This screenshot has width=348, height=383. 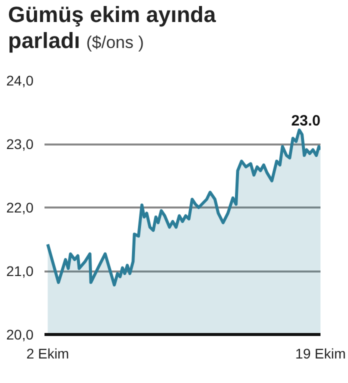 I want to click on y-tick-label: 24,0, so click(x=20, y=80).